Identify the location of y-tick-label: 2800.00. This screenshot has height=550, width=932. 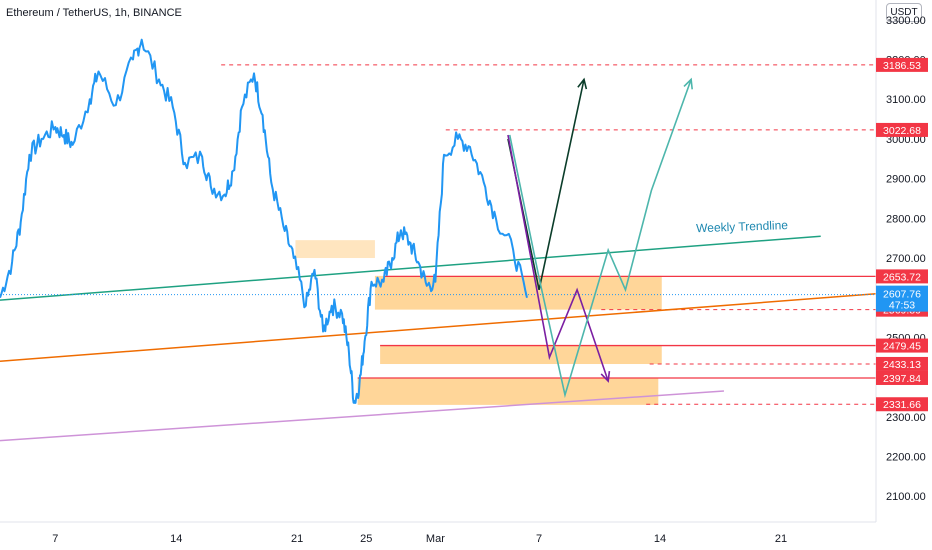
(906, 219).